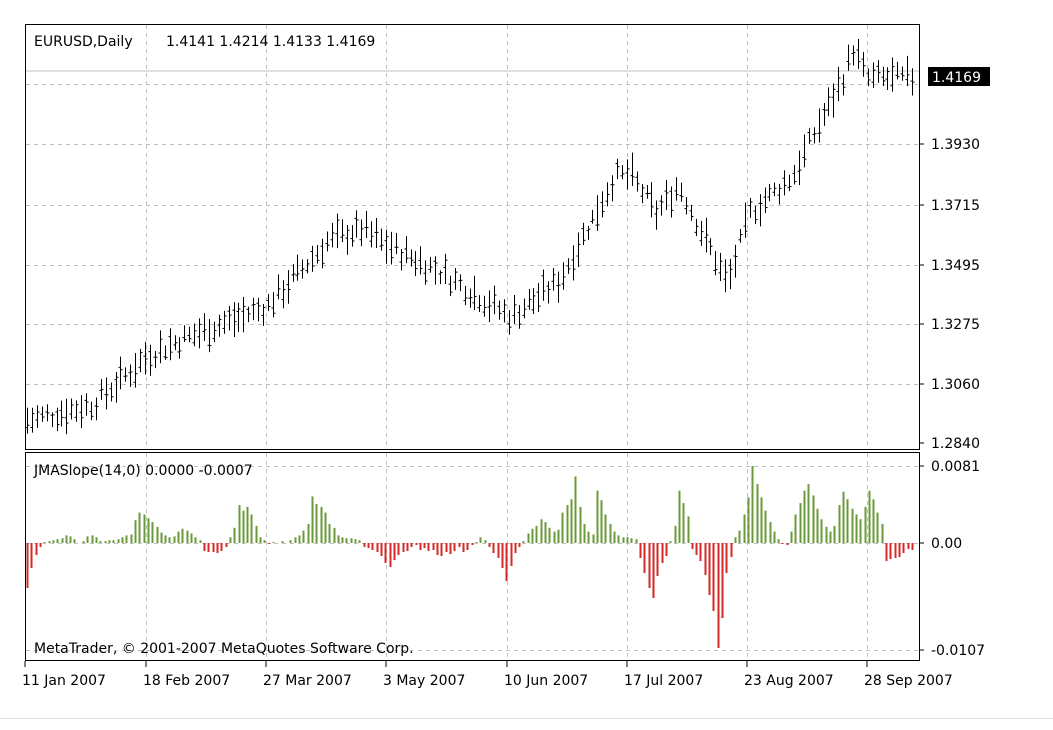 The image size is (1053, 730). What do you see at coordinates (955, 467) in the screenshot?
I see `y-tick-label: 0.0081` at bounding box center [955, 467].